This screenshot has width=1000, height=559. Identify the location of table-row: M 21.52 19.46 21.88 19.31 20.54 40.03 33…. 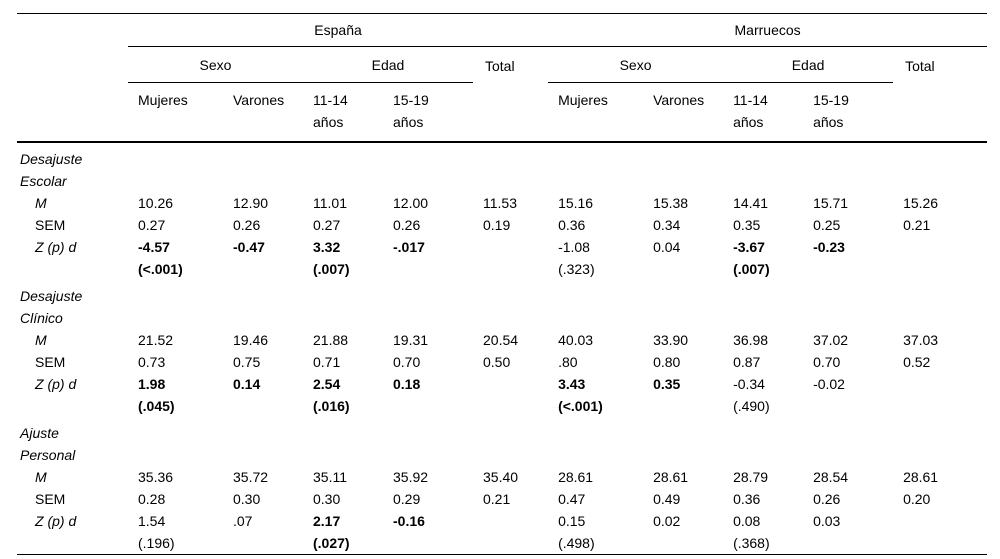
(502, 340).